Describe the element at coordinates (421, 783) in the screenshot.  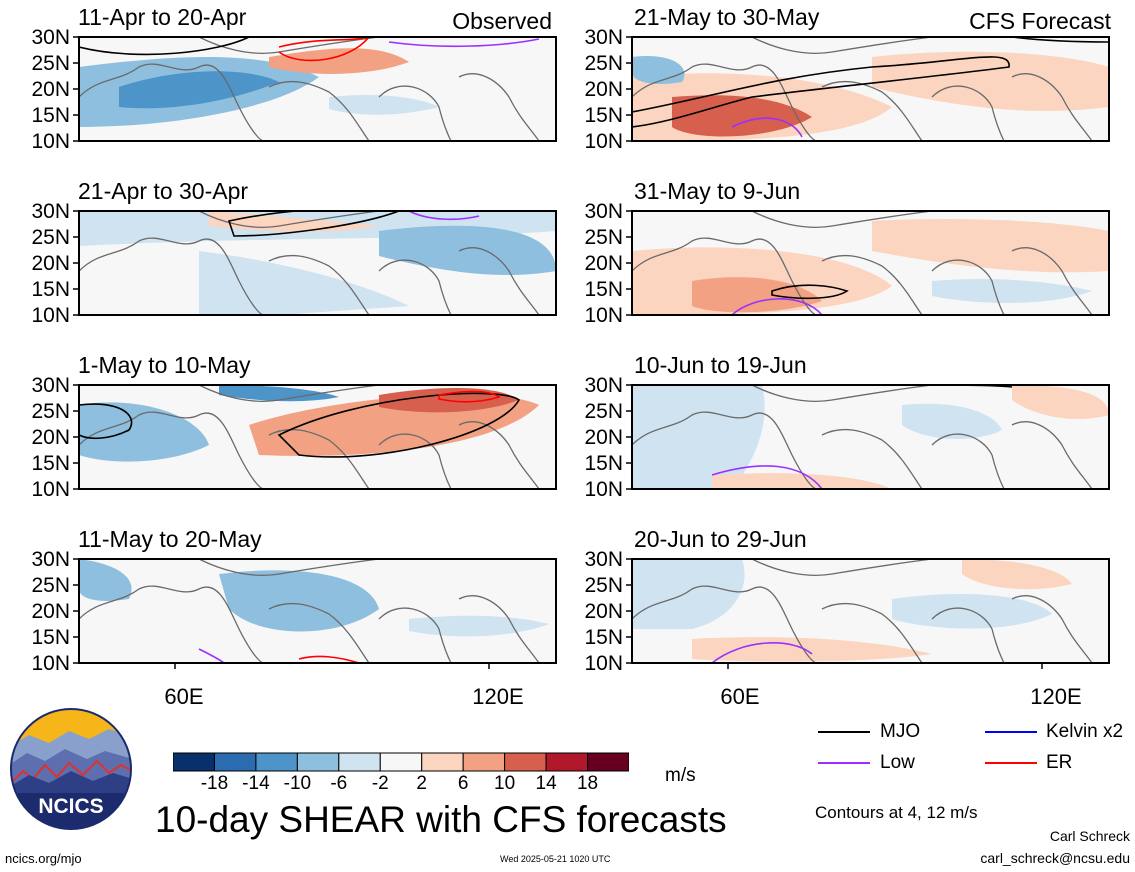
I see `colorbar-tick-label: 2` at that location.